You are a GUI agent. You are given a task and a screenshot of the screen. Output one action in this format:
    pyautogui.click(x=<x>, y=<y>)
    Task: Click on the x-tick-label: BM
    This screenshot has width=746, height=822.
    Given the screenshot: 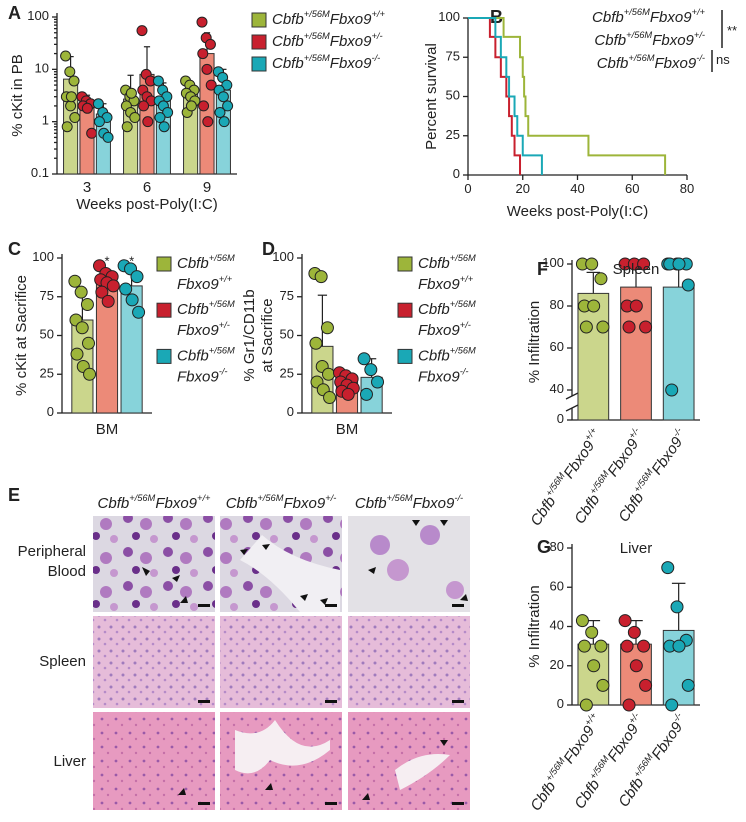 What is the action you would take?
    pyautogui.click(x=107, y=429)
    